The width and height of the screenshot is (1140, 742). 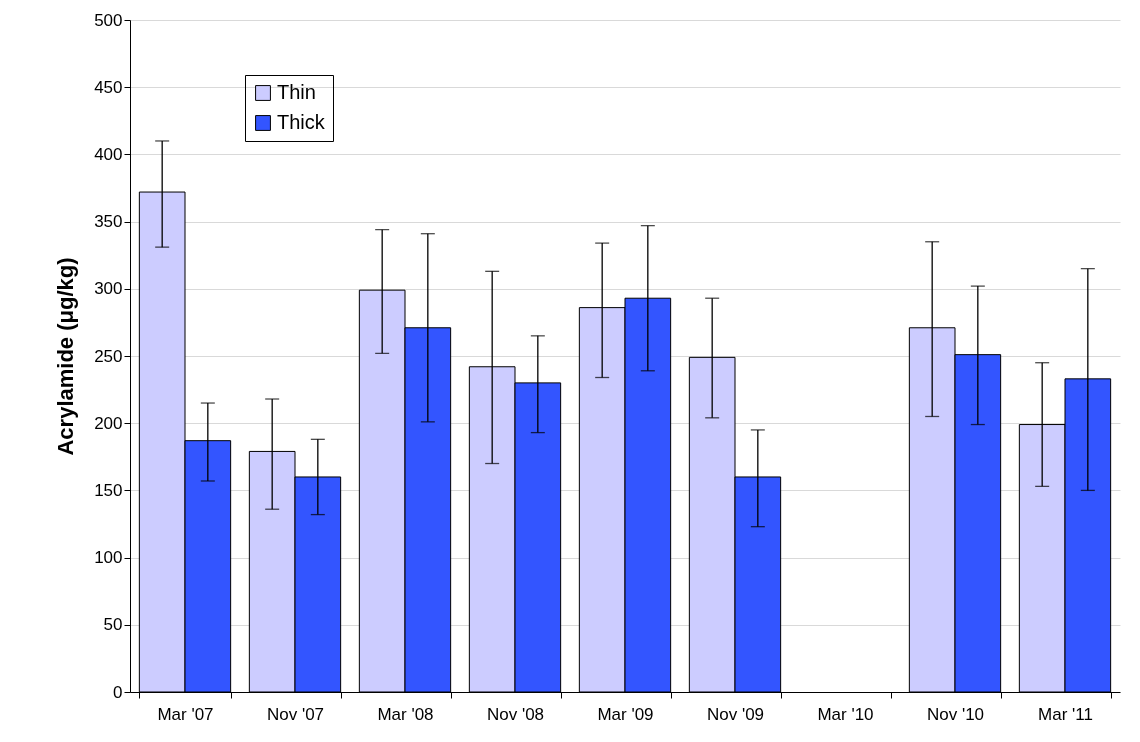 What do you see at coordinates (113, 625) in the screenshot?
I see `y-tick-label: 50` at bounding box center [113, 625].